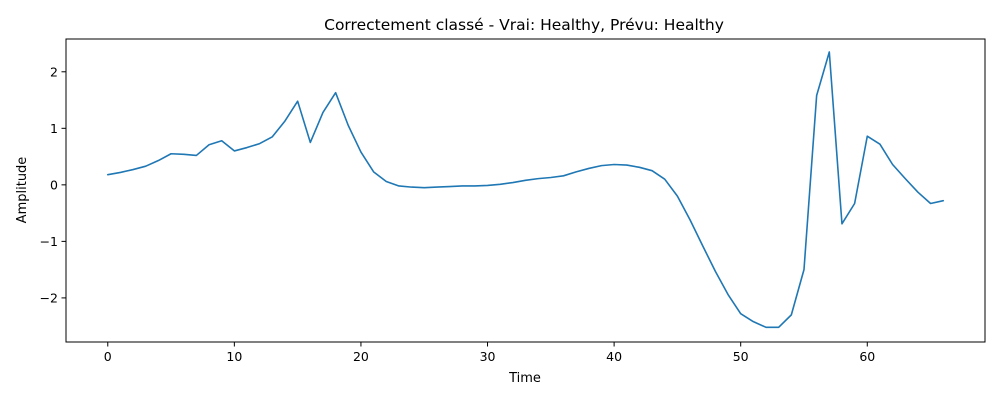  Describe the element at coordinates (54, 128) in the screenshot. I see `y-tick-label: 1` at that location.